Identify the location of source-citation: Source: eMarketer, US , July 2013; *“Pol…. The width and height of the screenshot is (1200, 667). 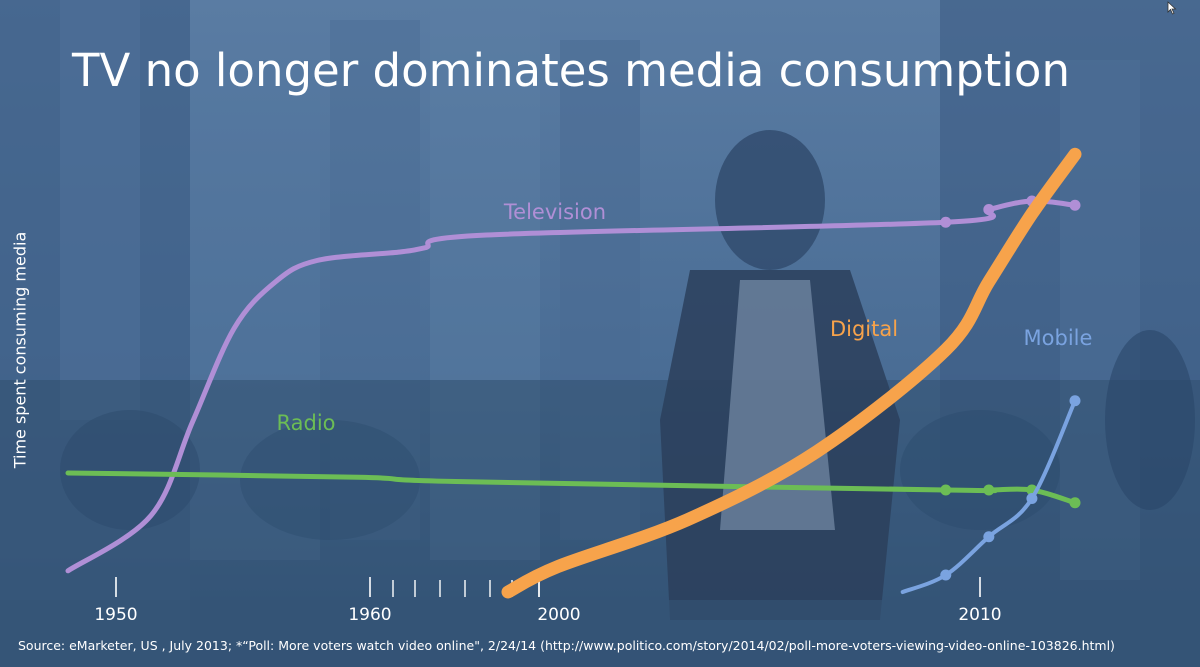
(566, 645).